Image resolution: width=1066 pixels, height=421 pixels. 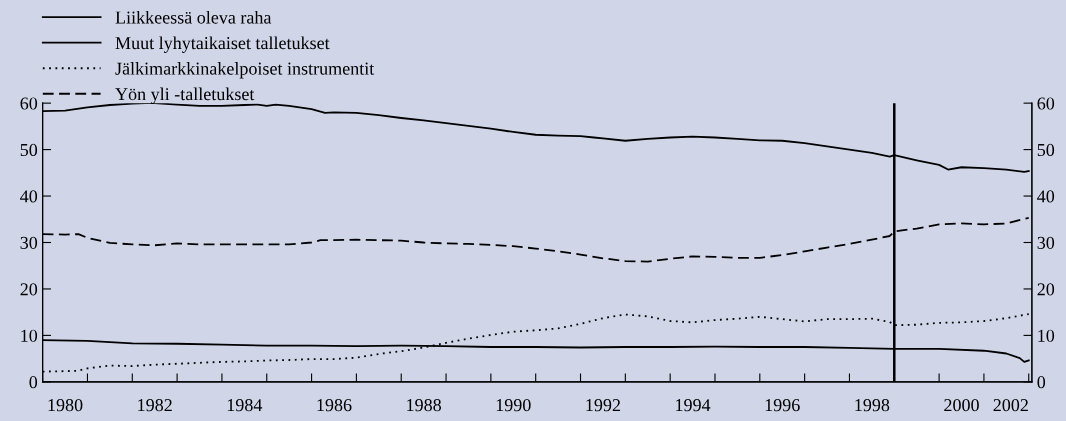 I want to click on x-tick-label: 2002, so click(x=1010, y=405).